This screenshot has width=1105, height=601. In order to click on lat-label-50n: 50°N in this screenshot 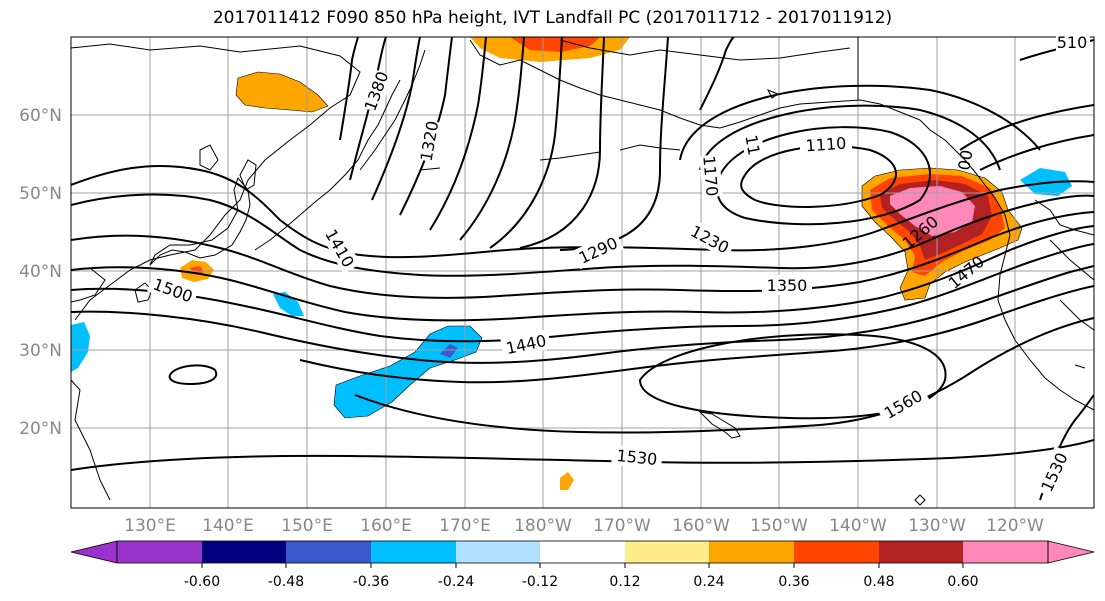, I will do `click(40, 194)`.